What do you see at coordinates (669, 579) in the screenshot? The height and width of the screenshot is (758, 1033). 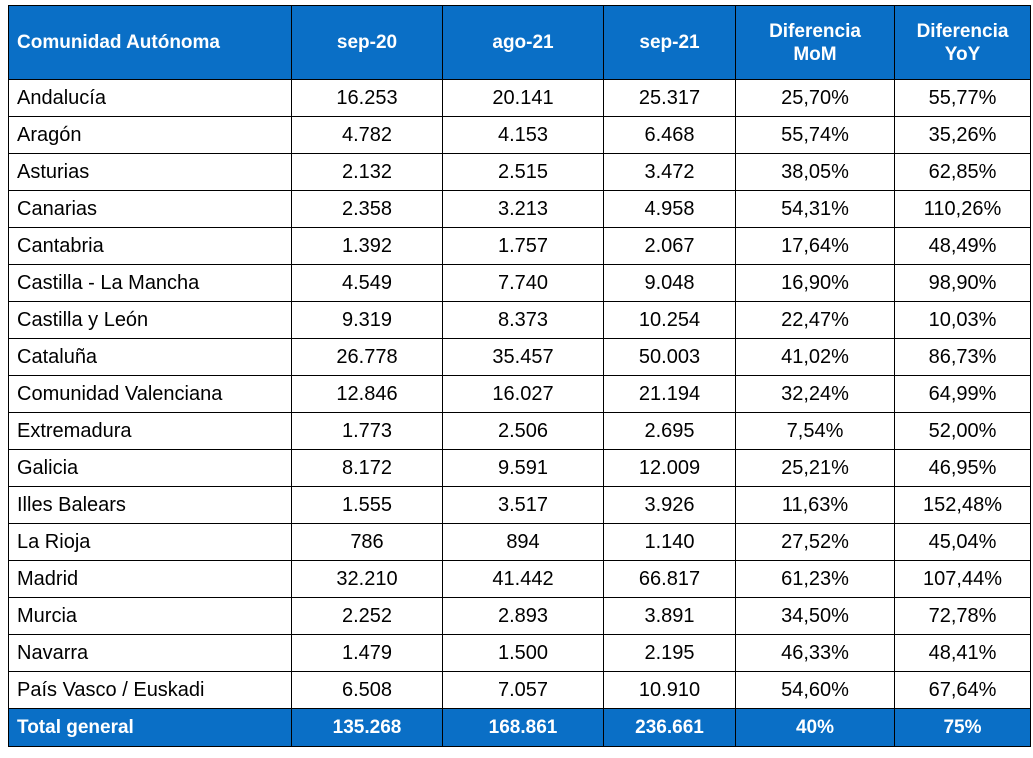 I see `table-cell: 66.817` at bounding box center [669, 579].